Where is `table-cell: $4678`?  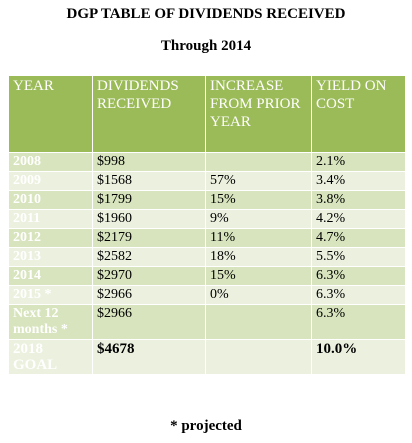
table-cell: $4678 is located at coordinates (149, 357).